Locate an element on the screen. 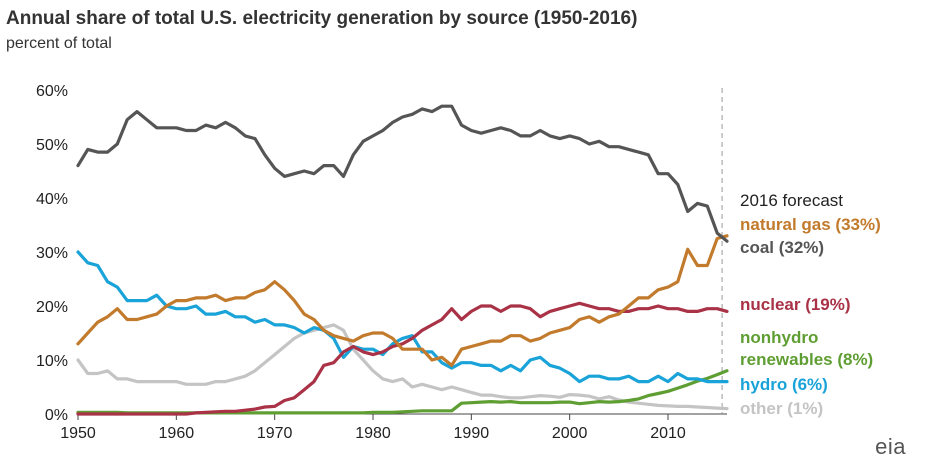  eia-logo: eia is located at coordinates (890, 446).